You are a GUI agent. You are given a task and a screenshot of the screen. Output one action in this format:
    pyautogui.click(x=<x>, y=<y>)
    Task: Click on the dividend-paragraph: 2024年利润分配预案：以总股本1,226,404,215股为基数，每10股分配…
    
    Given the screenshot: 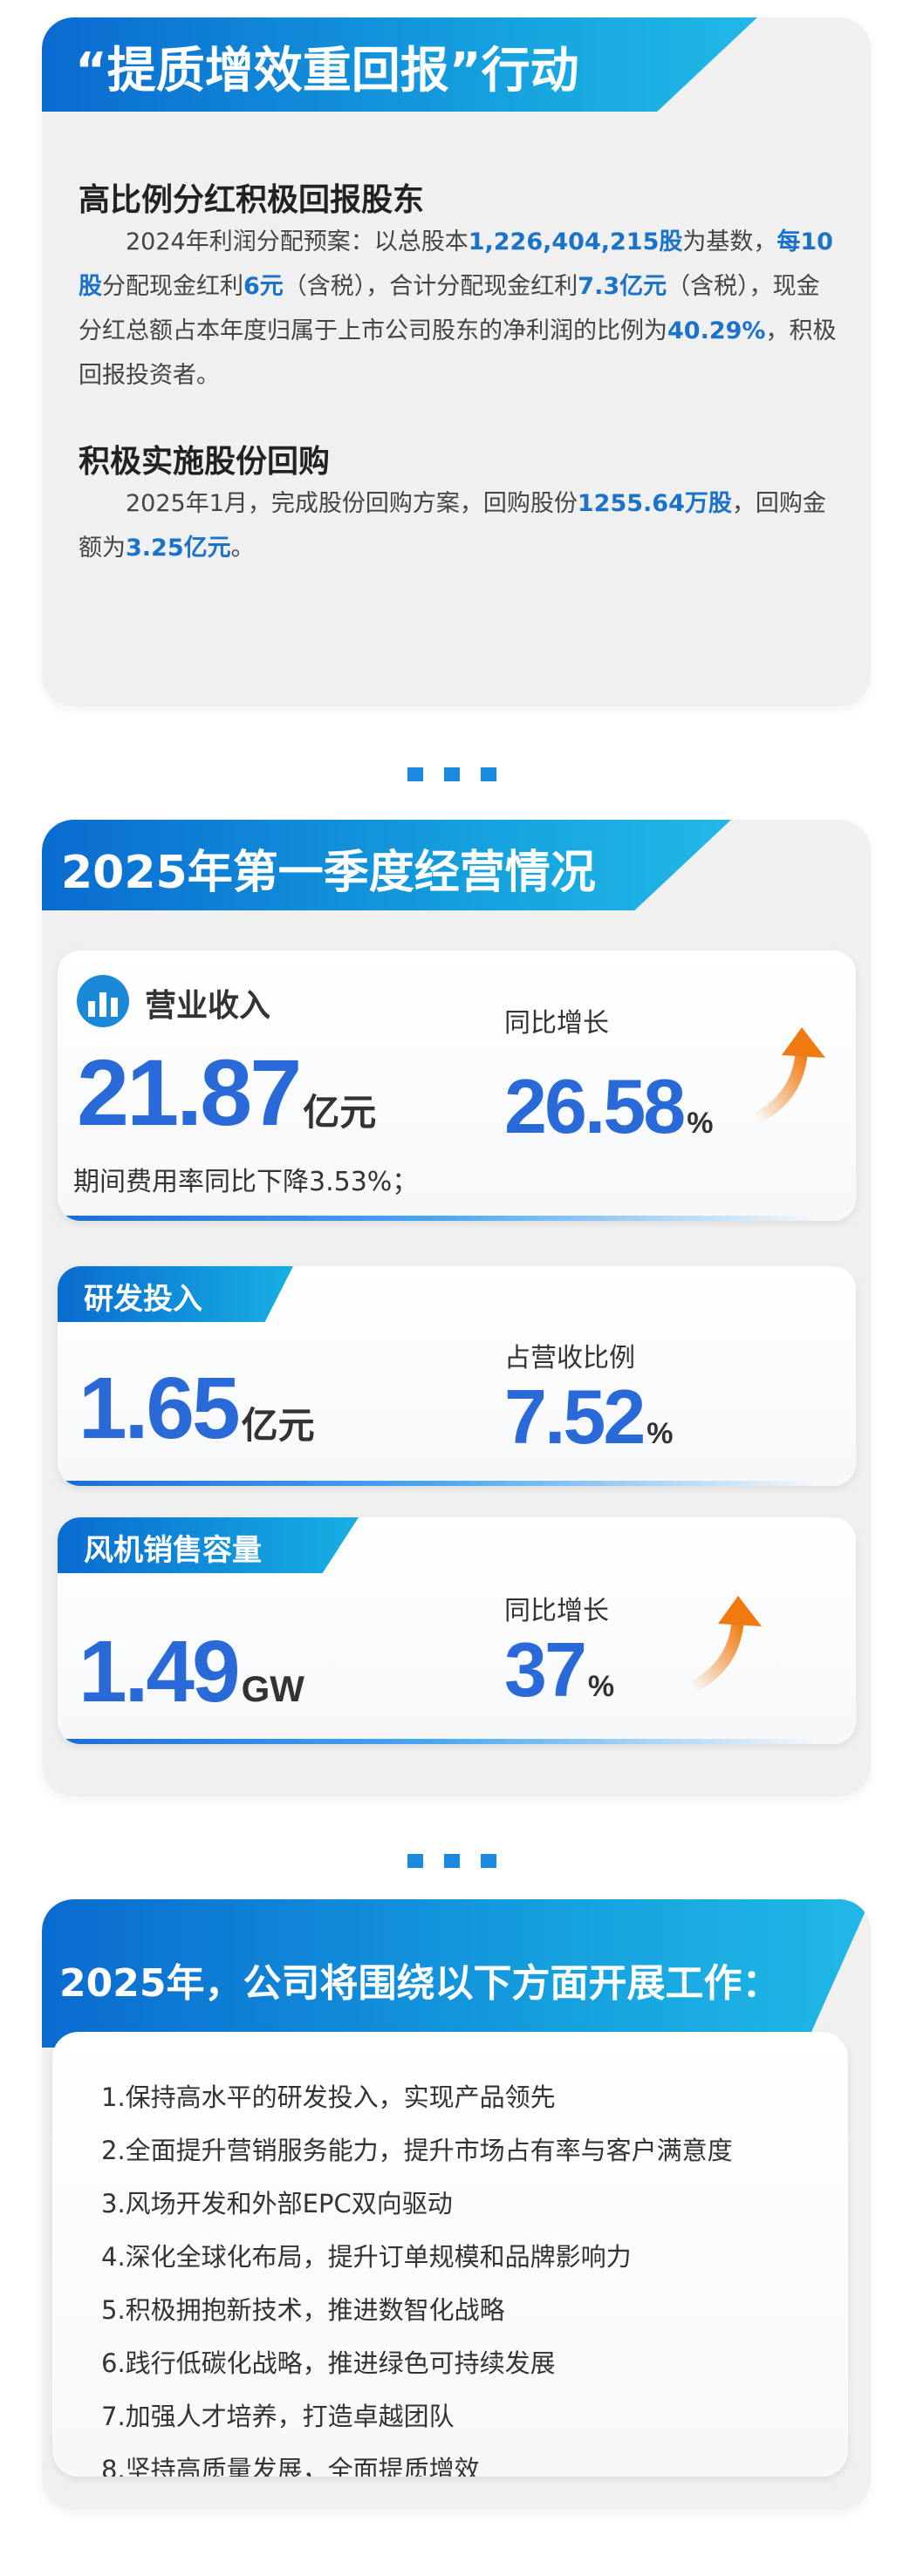 What is the action you would take?
    pyautogui.click(x=458, y=309)
    